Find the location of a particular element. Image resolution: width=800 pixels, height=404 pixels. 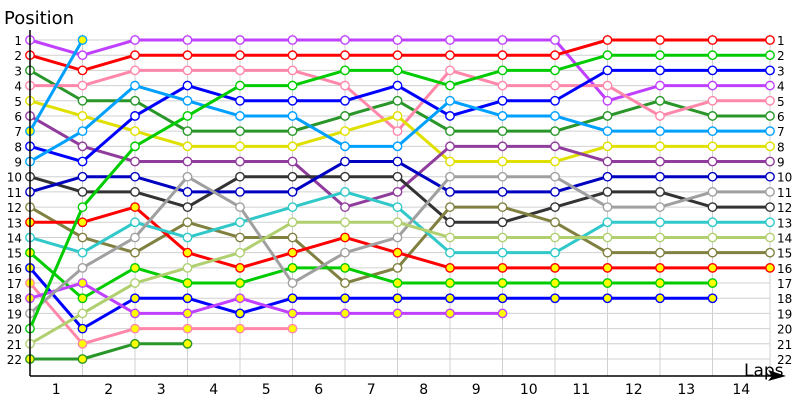

y-tick-label-left: 19 is located at coordinates (14, 314).